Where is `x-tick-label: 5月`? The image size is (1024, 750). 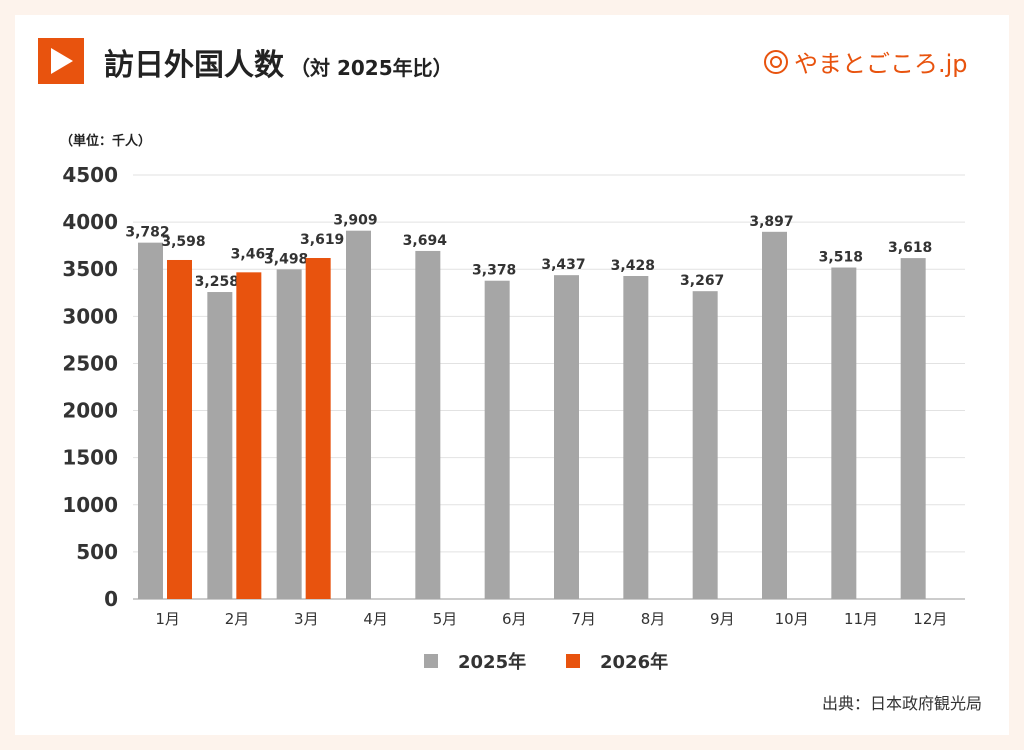
x-tick-label: 5月 is located at coordinates (445, 619).